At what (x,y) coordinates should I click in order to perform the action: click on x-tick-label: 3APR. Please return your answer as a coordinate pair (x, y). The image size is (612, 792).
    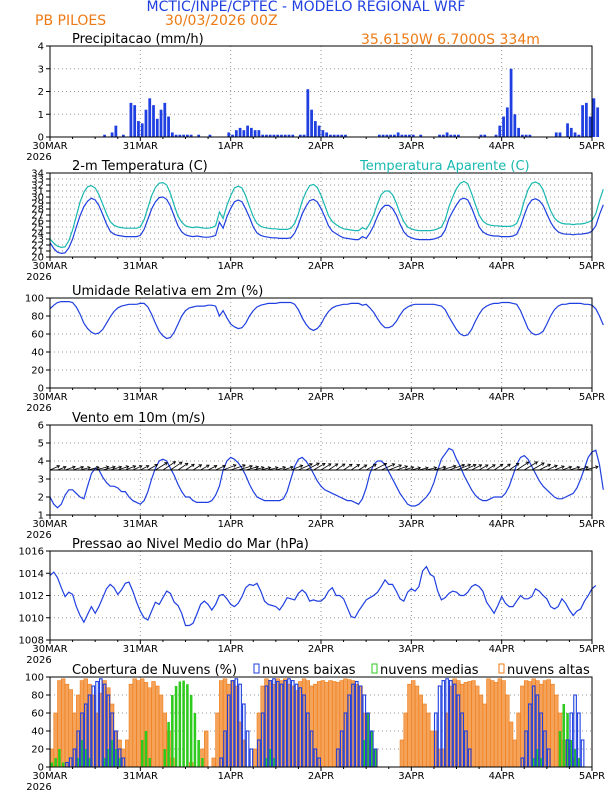
    Looking at the image, I should click on (411, 266).